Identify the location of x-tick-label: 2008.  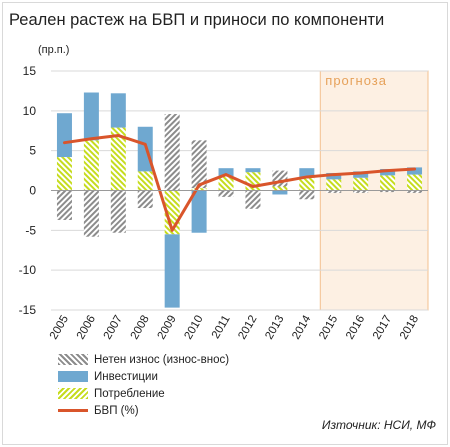
(140, 328).